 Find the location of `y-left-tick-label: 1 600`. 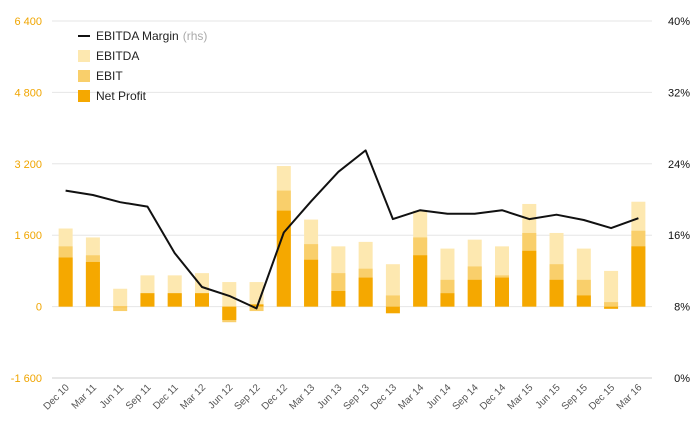

y-left-tick-label: 1 600 is located at coordinates (28, 236).